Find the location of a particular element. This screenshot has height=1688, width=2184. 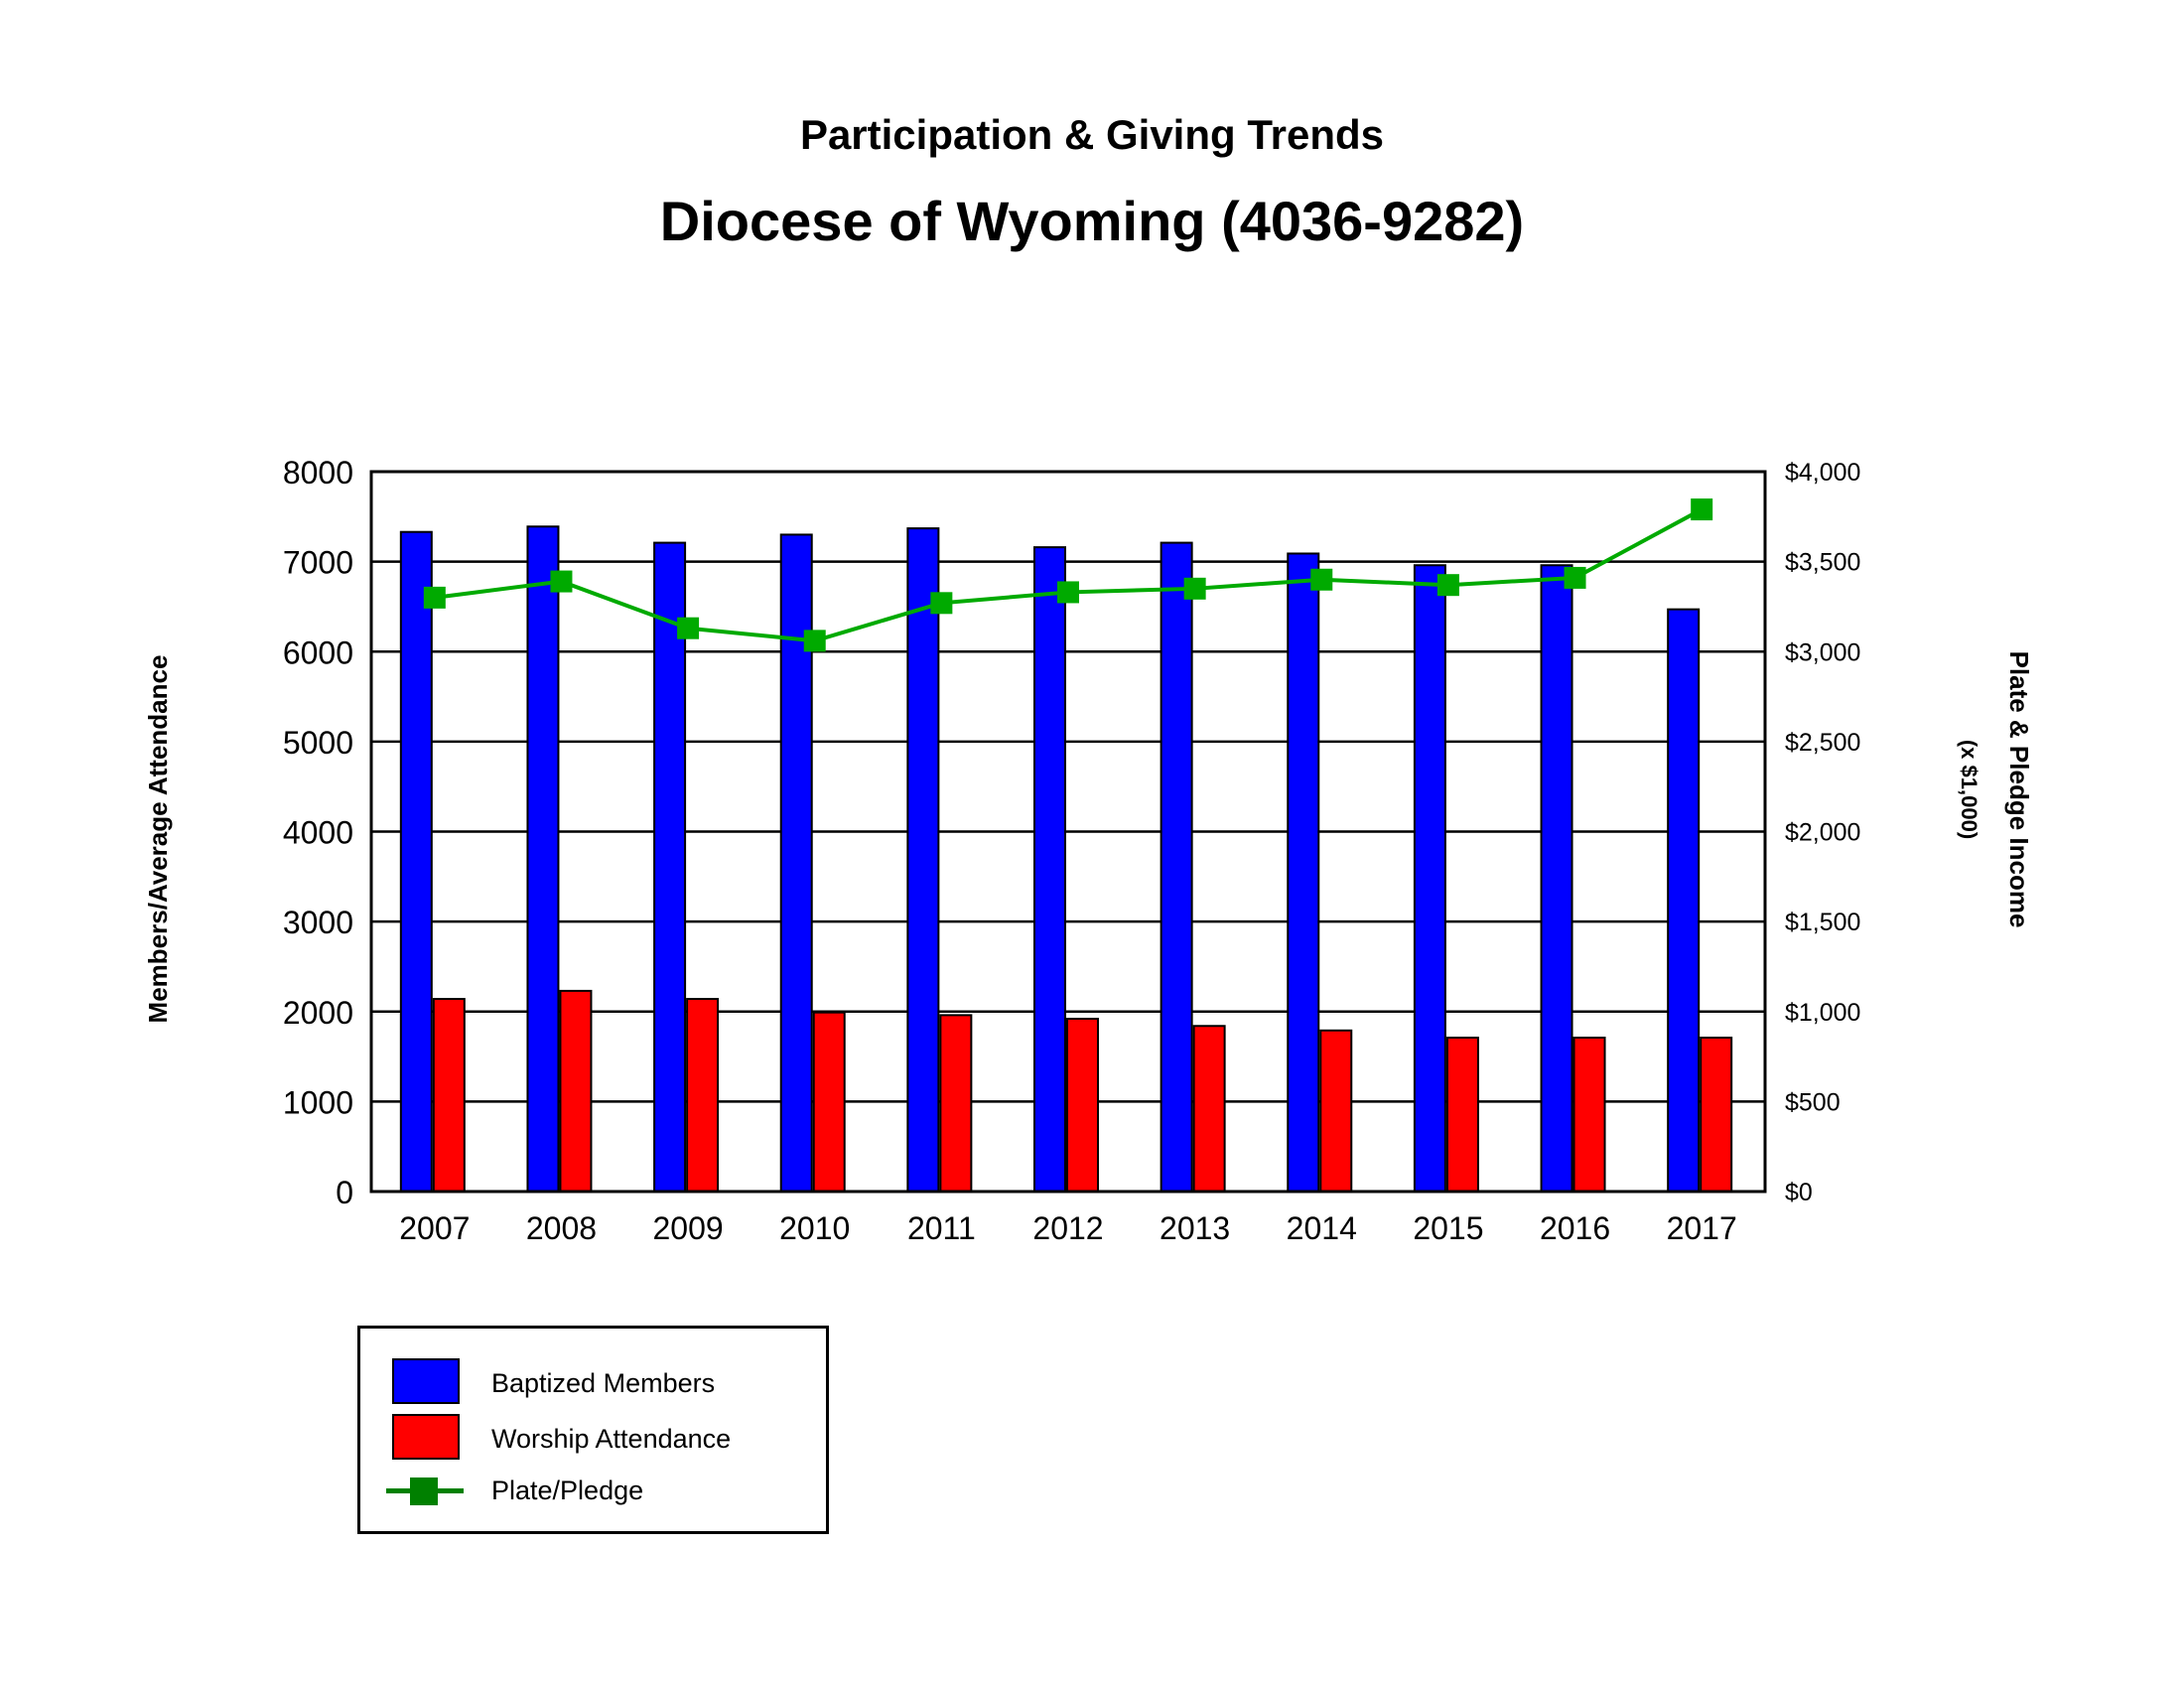

plate-pledge-line is located at coordinates (1069, 575).